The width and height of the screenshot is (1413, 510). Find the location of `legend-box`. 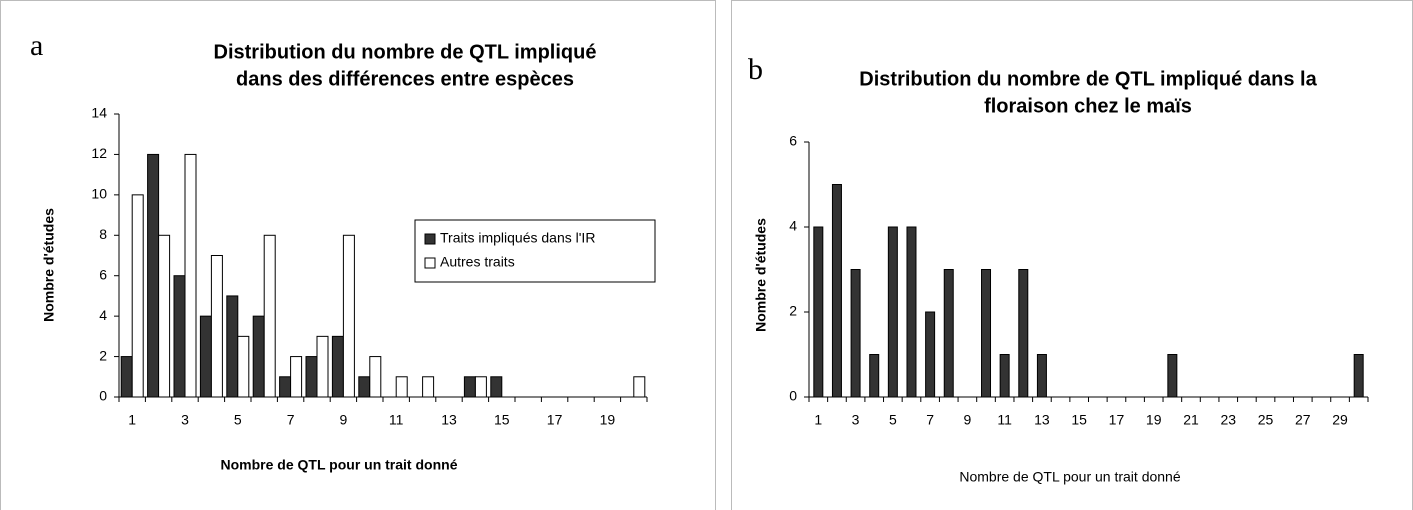

legend-box is located at coordinates (535, 251).